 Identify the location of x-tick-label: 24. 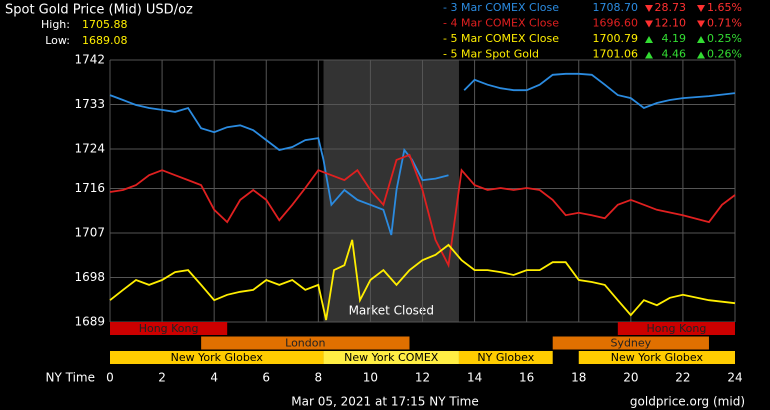
(734, 378).